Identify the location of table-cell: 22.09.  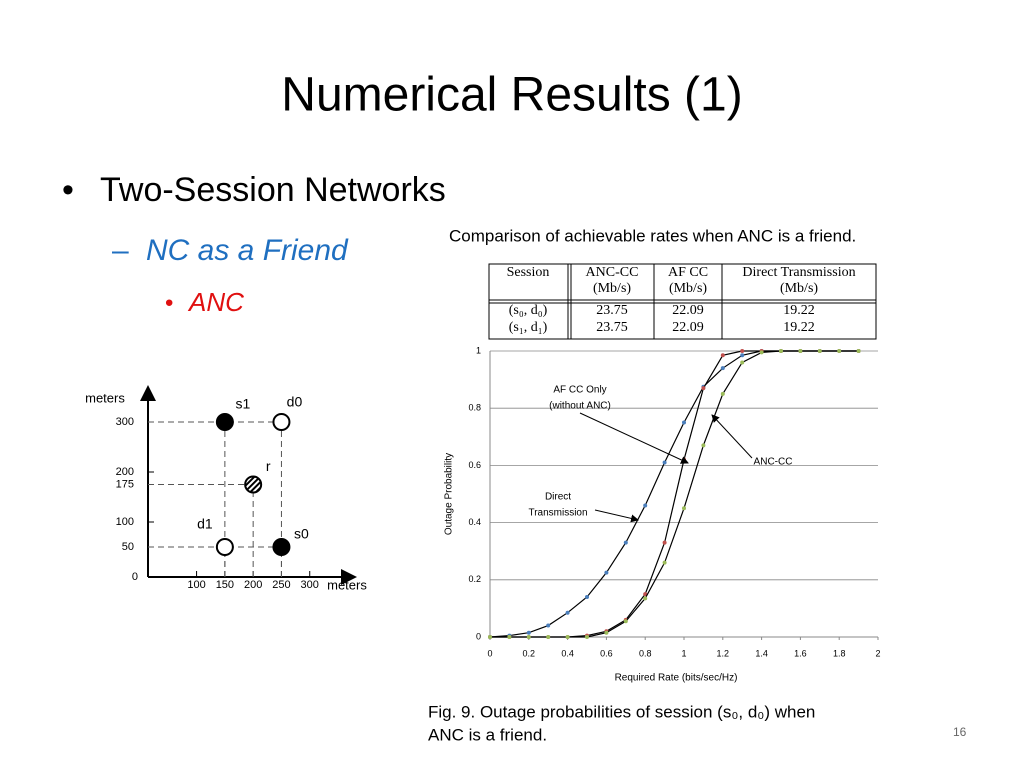
(688, 327).